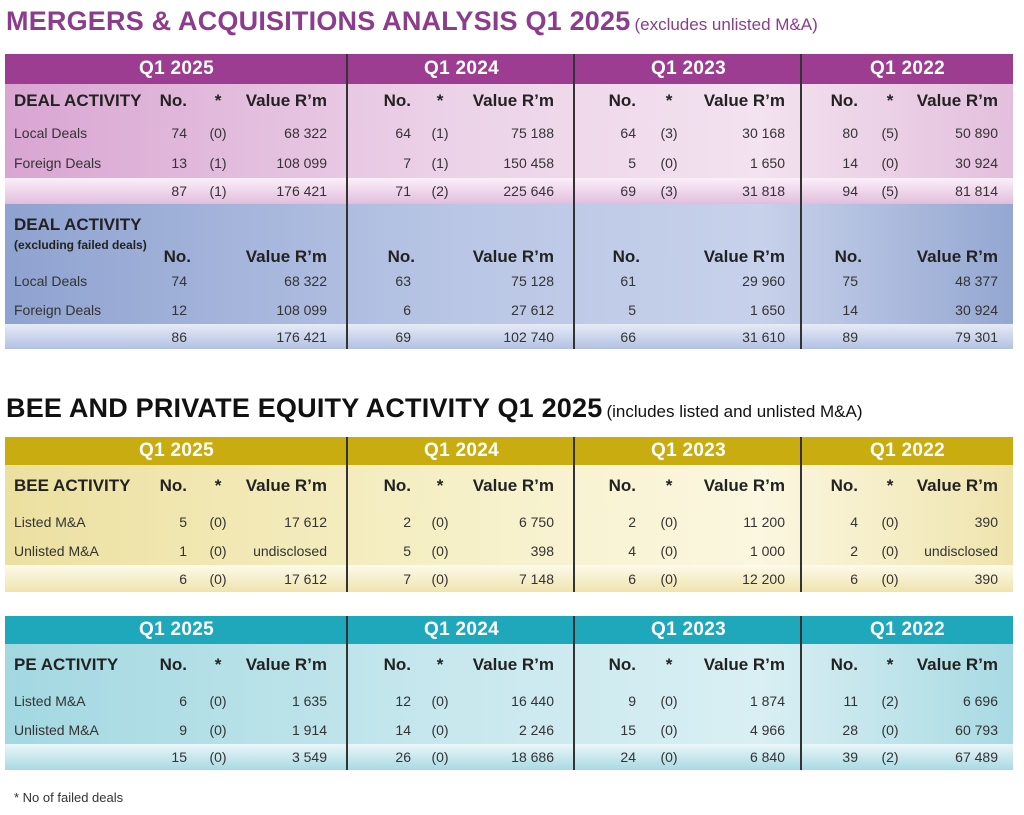 This screenshot has width=1024, height=815. Describe the element at coordinates (179, 336) in the screenshot. I see `total-count: 86` at that location.